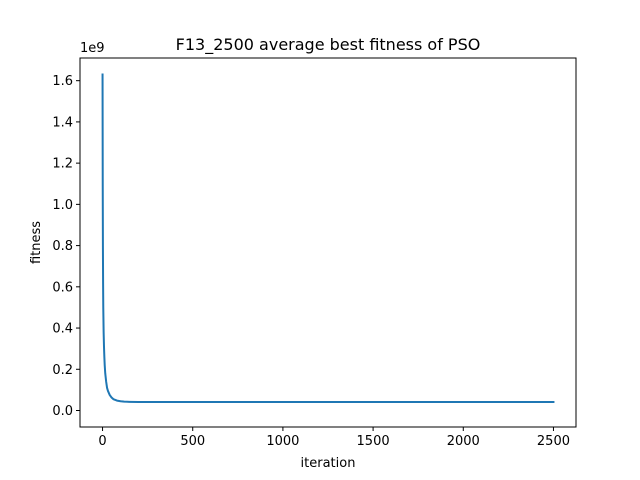 The height and width of the screenshot is (480, 640). Describe the element at coordinates (553, 441) in the screenshot. I see `x-tick-label: 2500` at that location.